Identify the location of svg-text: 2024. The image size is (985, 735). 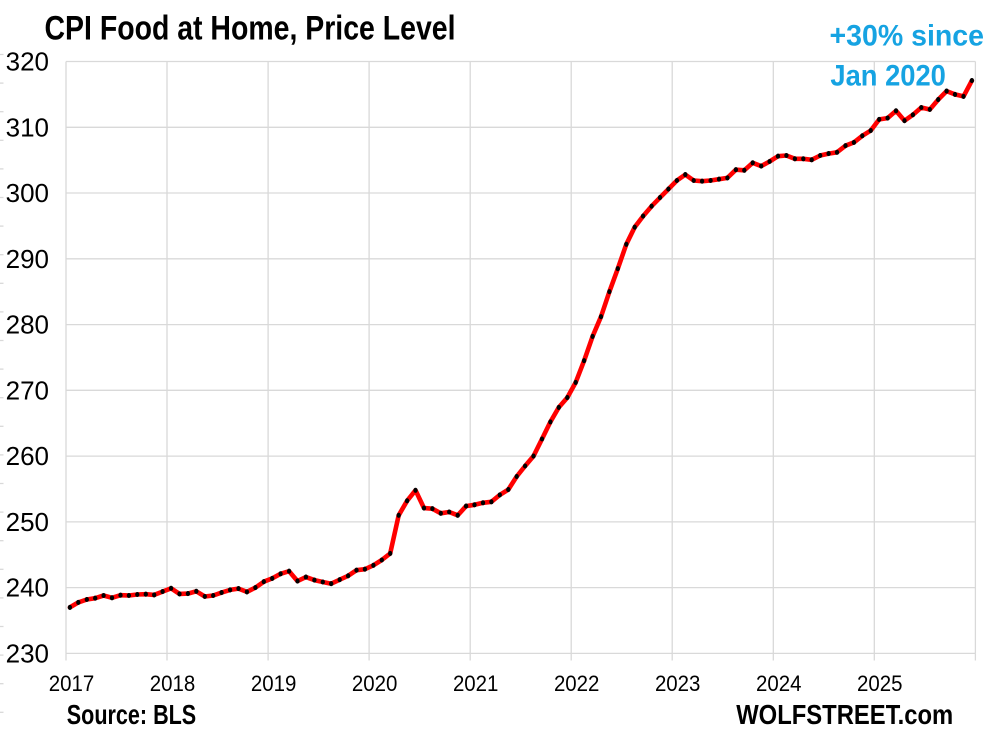
(779, 683).